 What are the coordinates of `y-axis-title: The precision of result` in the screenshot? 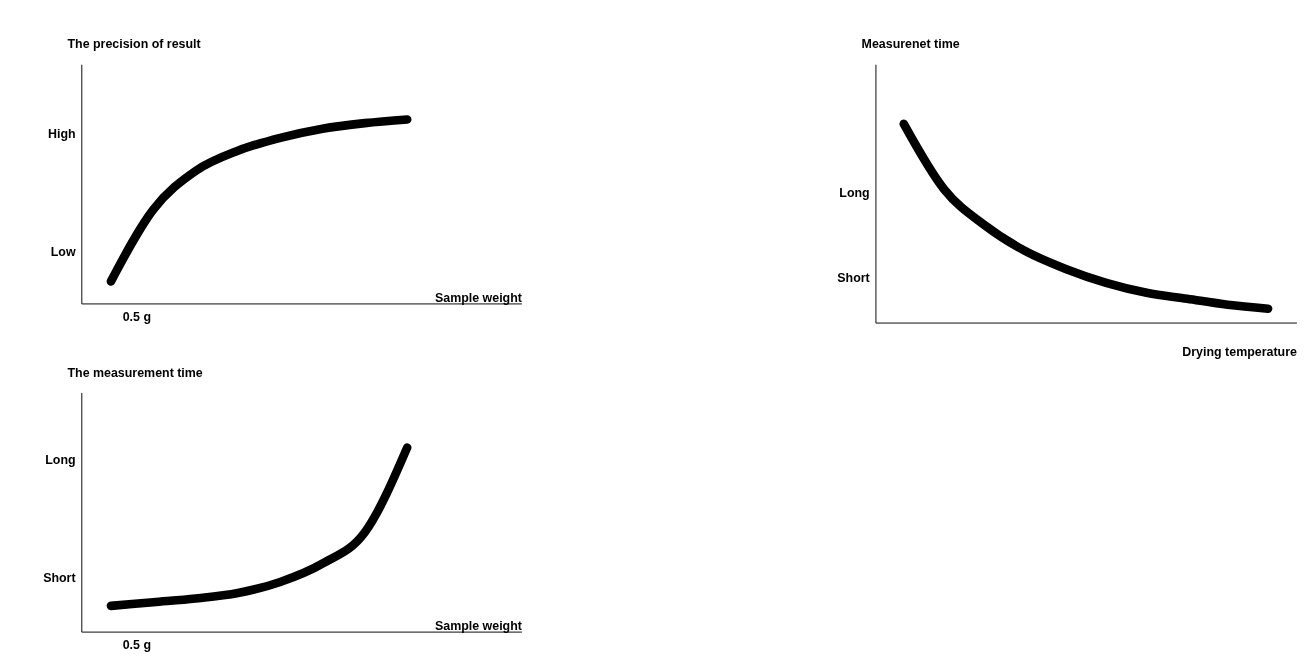 It's located at (134, 44).